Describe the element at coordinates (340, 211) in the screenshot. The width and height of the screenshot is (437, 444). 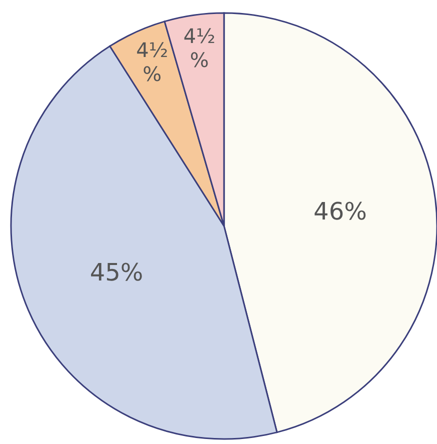
I see `data-label: 46%` at that location.